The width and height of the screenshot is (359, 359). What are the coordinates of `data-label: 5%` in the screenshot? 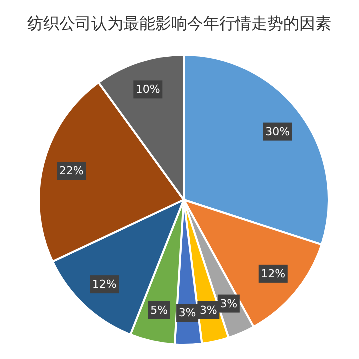 It's located at (159, 310).